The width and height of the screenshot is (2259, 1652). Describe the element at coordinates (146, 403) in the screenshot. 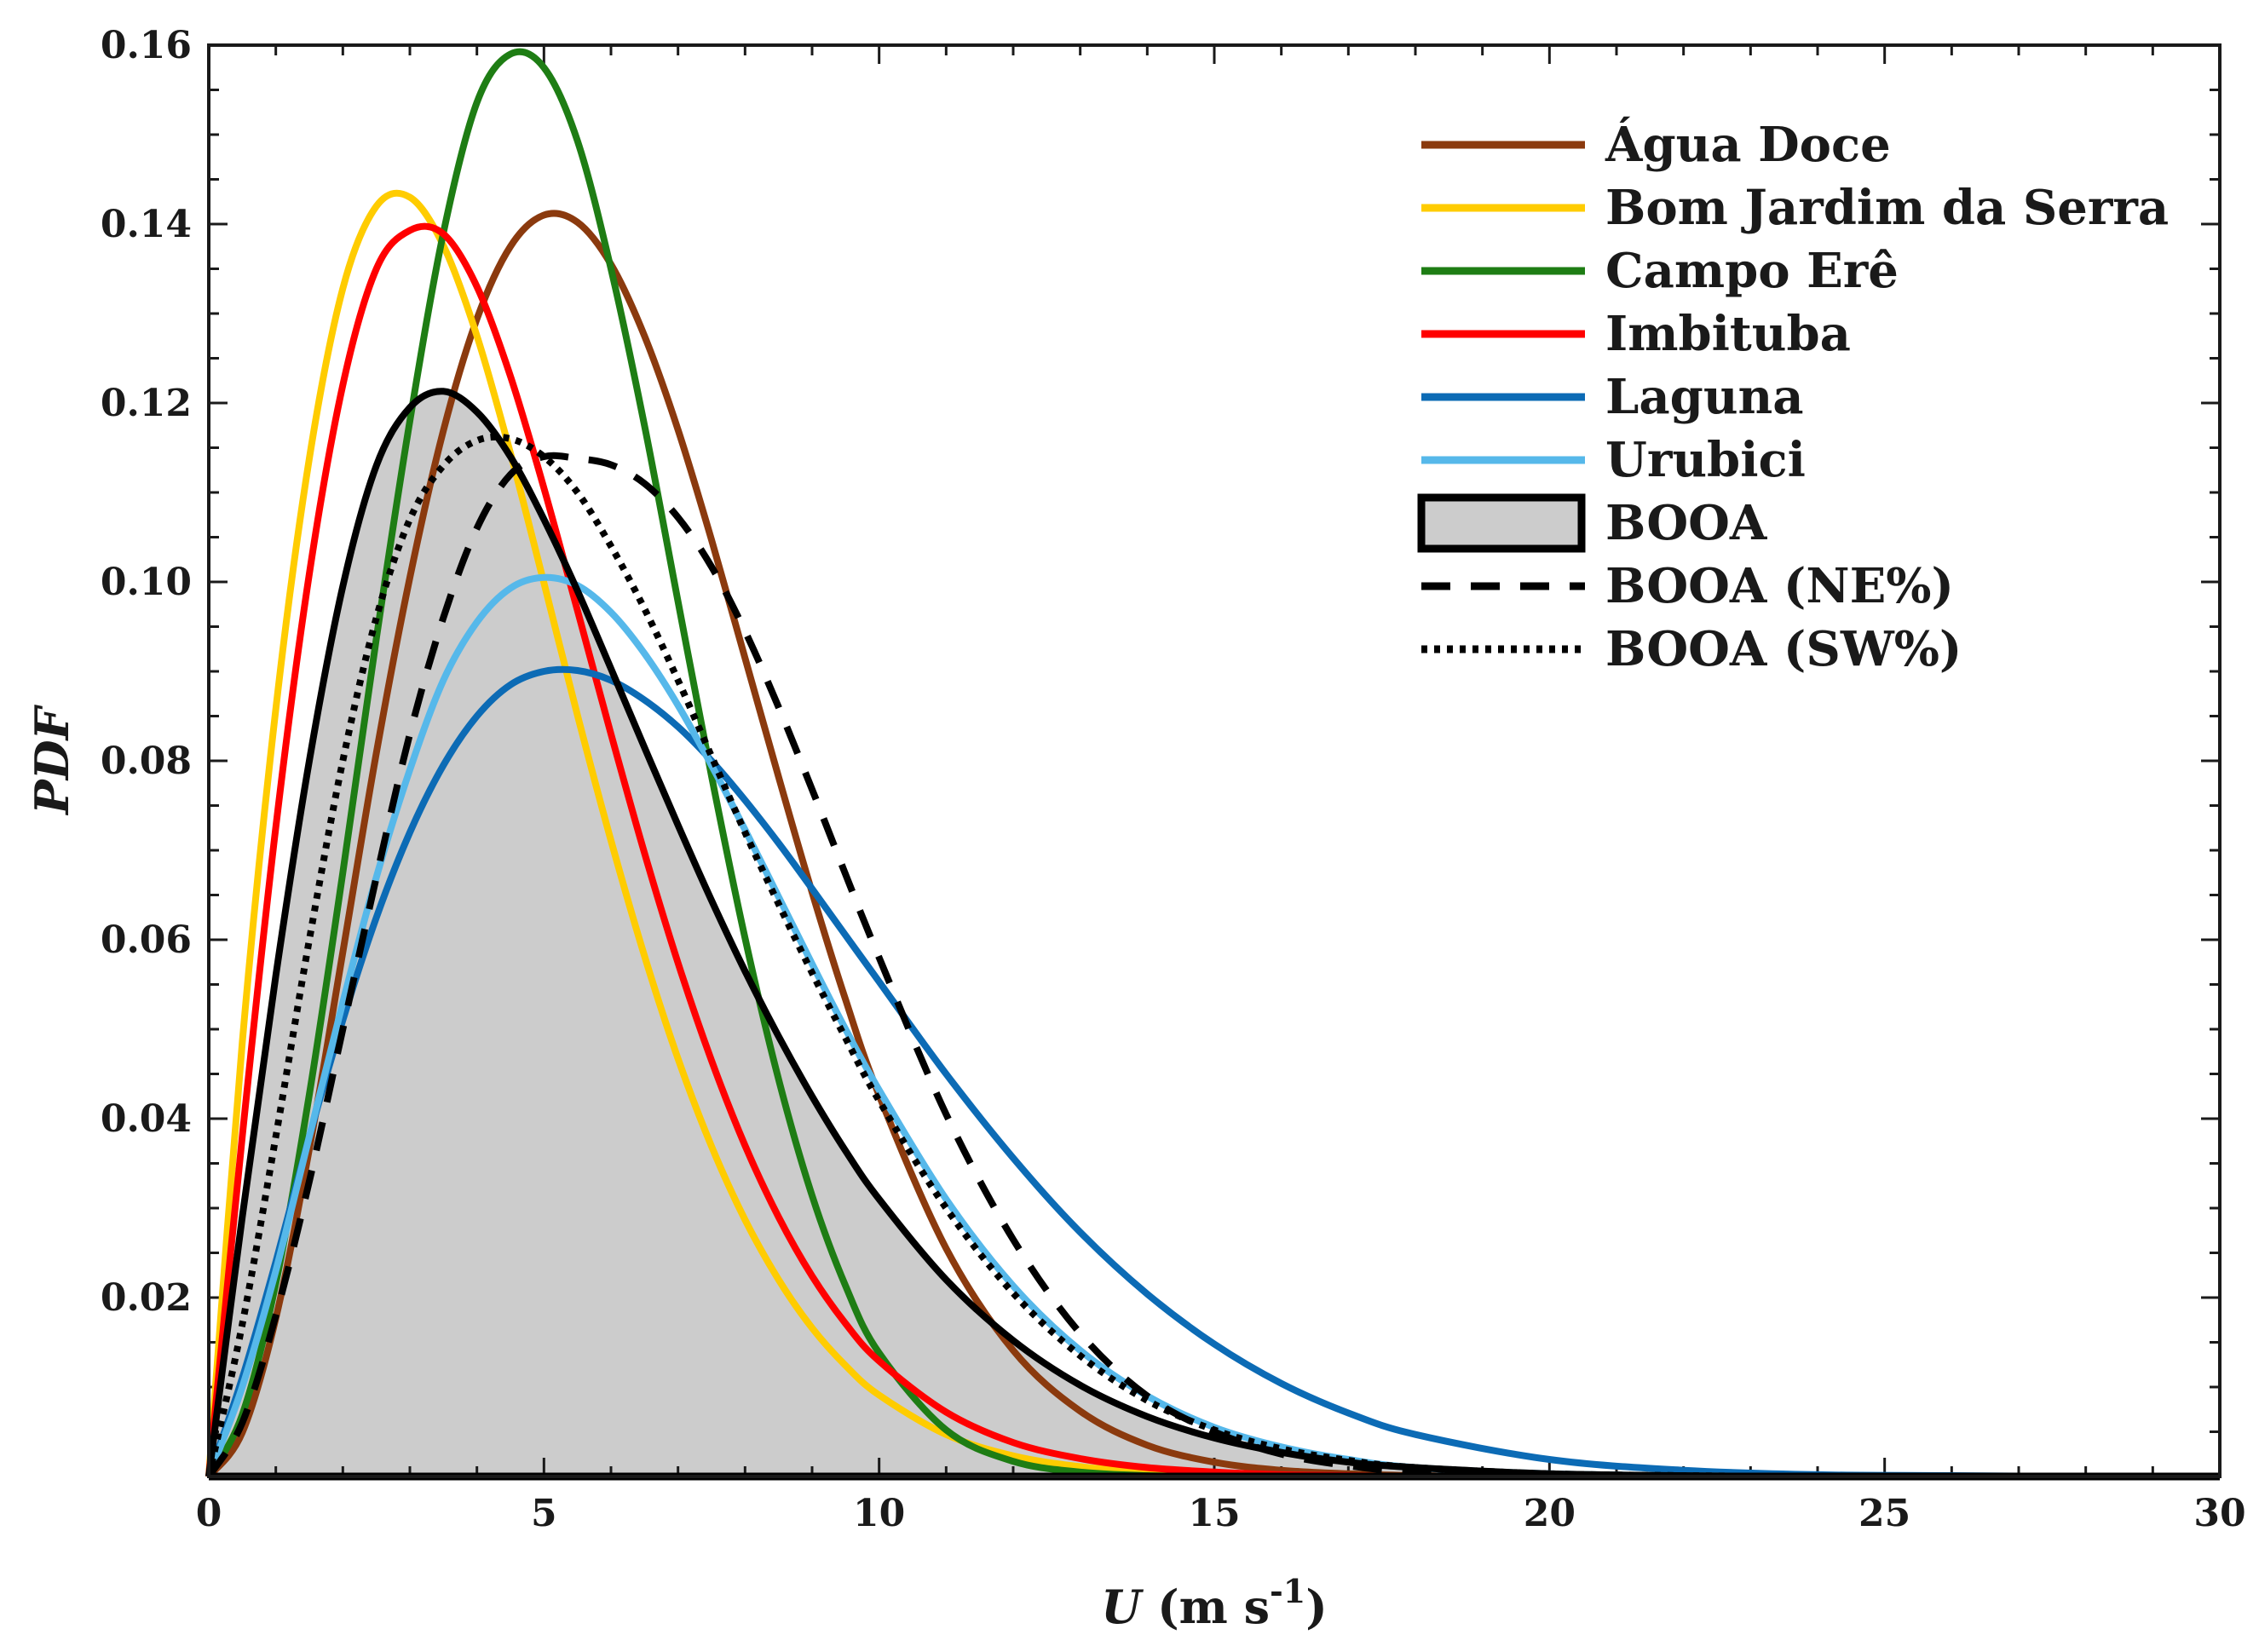

I see `y-tick-label: 0.12` at that location.